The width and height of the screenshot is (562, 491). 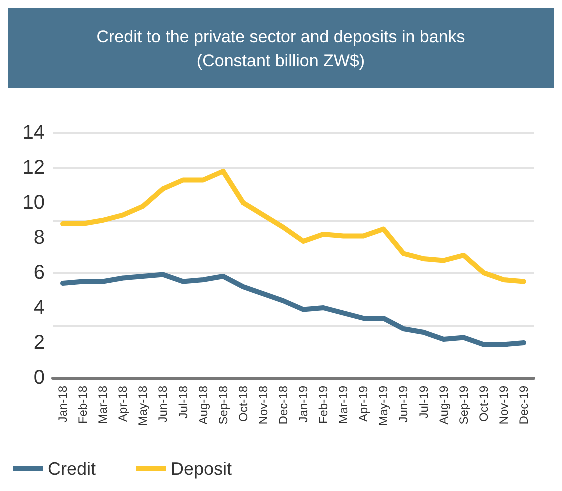 What do you see at coordinates (123, 404) in the screenshot?
I see `x-tick-label: Apr-18` at bounding box center [123, 404].